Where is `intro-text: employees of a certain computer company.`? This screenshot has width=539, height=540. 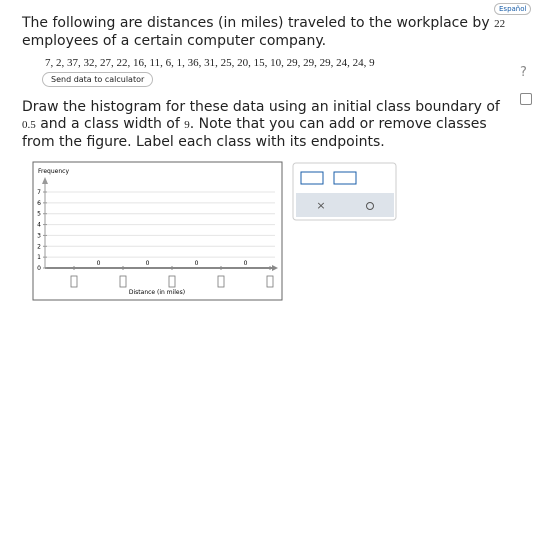
intro-text: employees of a certain computer company. is located at coordinates (174, 41).